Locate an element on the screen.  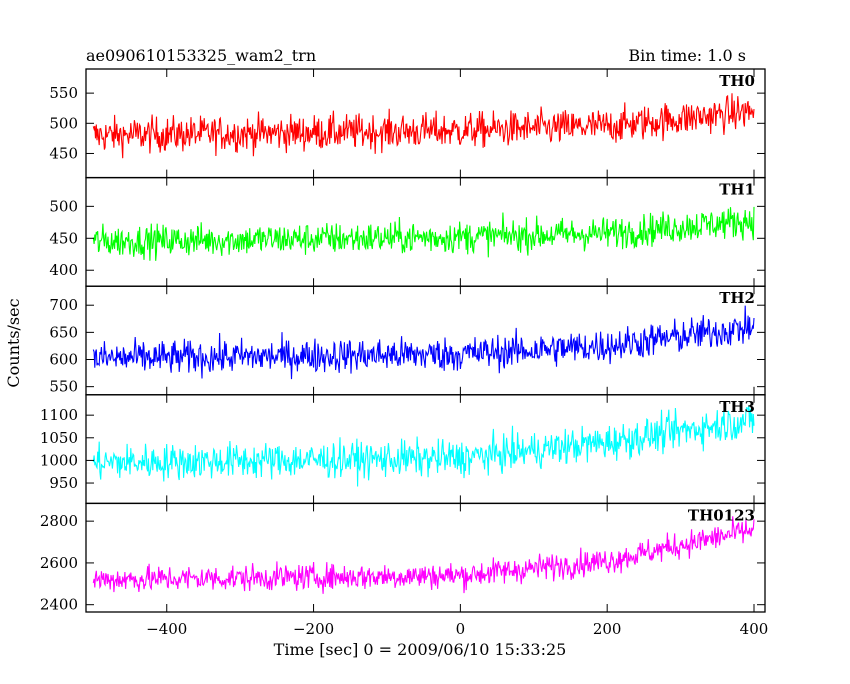
y-tick-label: 1100 is located at coordinates (59, 415).